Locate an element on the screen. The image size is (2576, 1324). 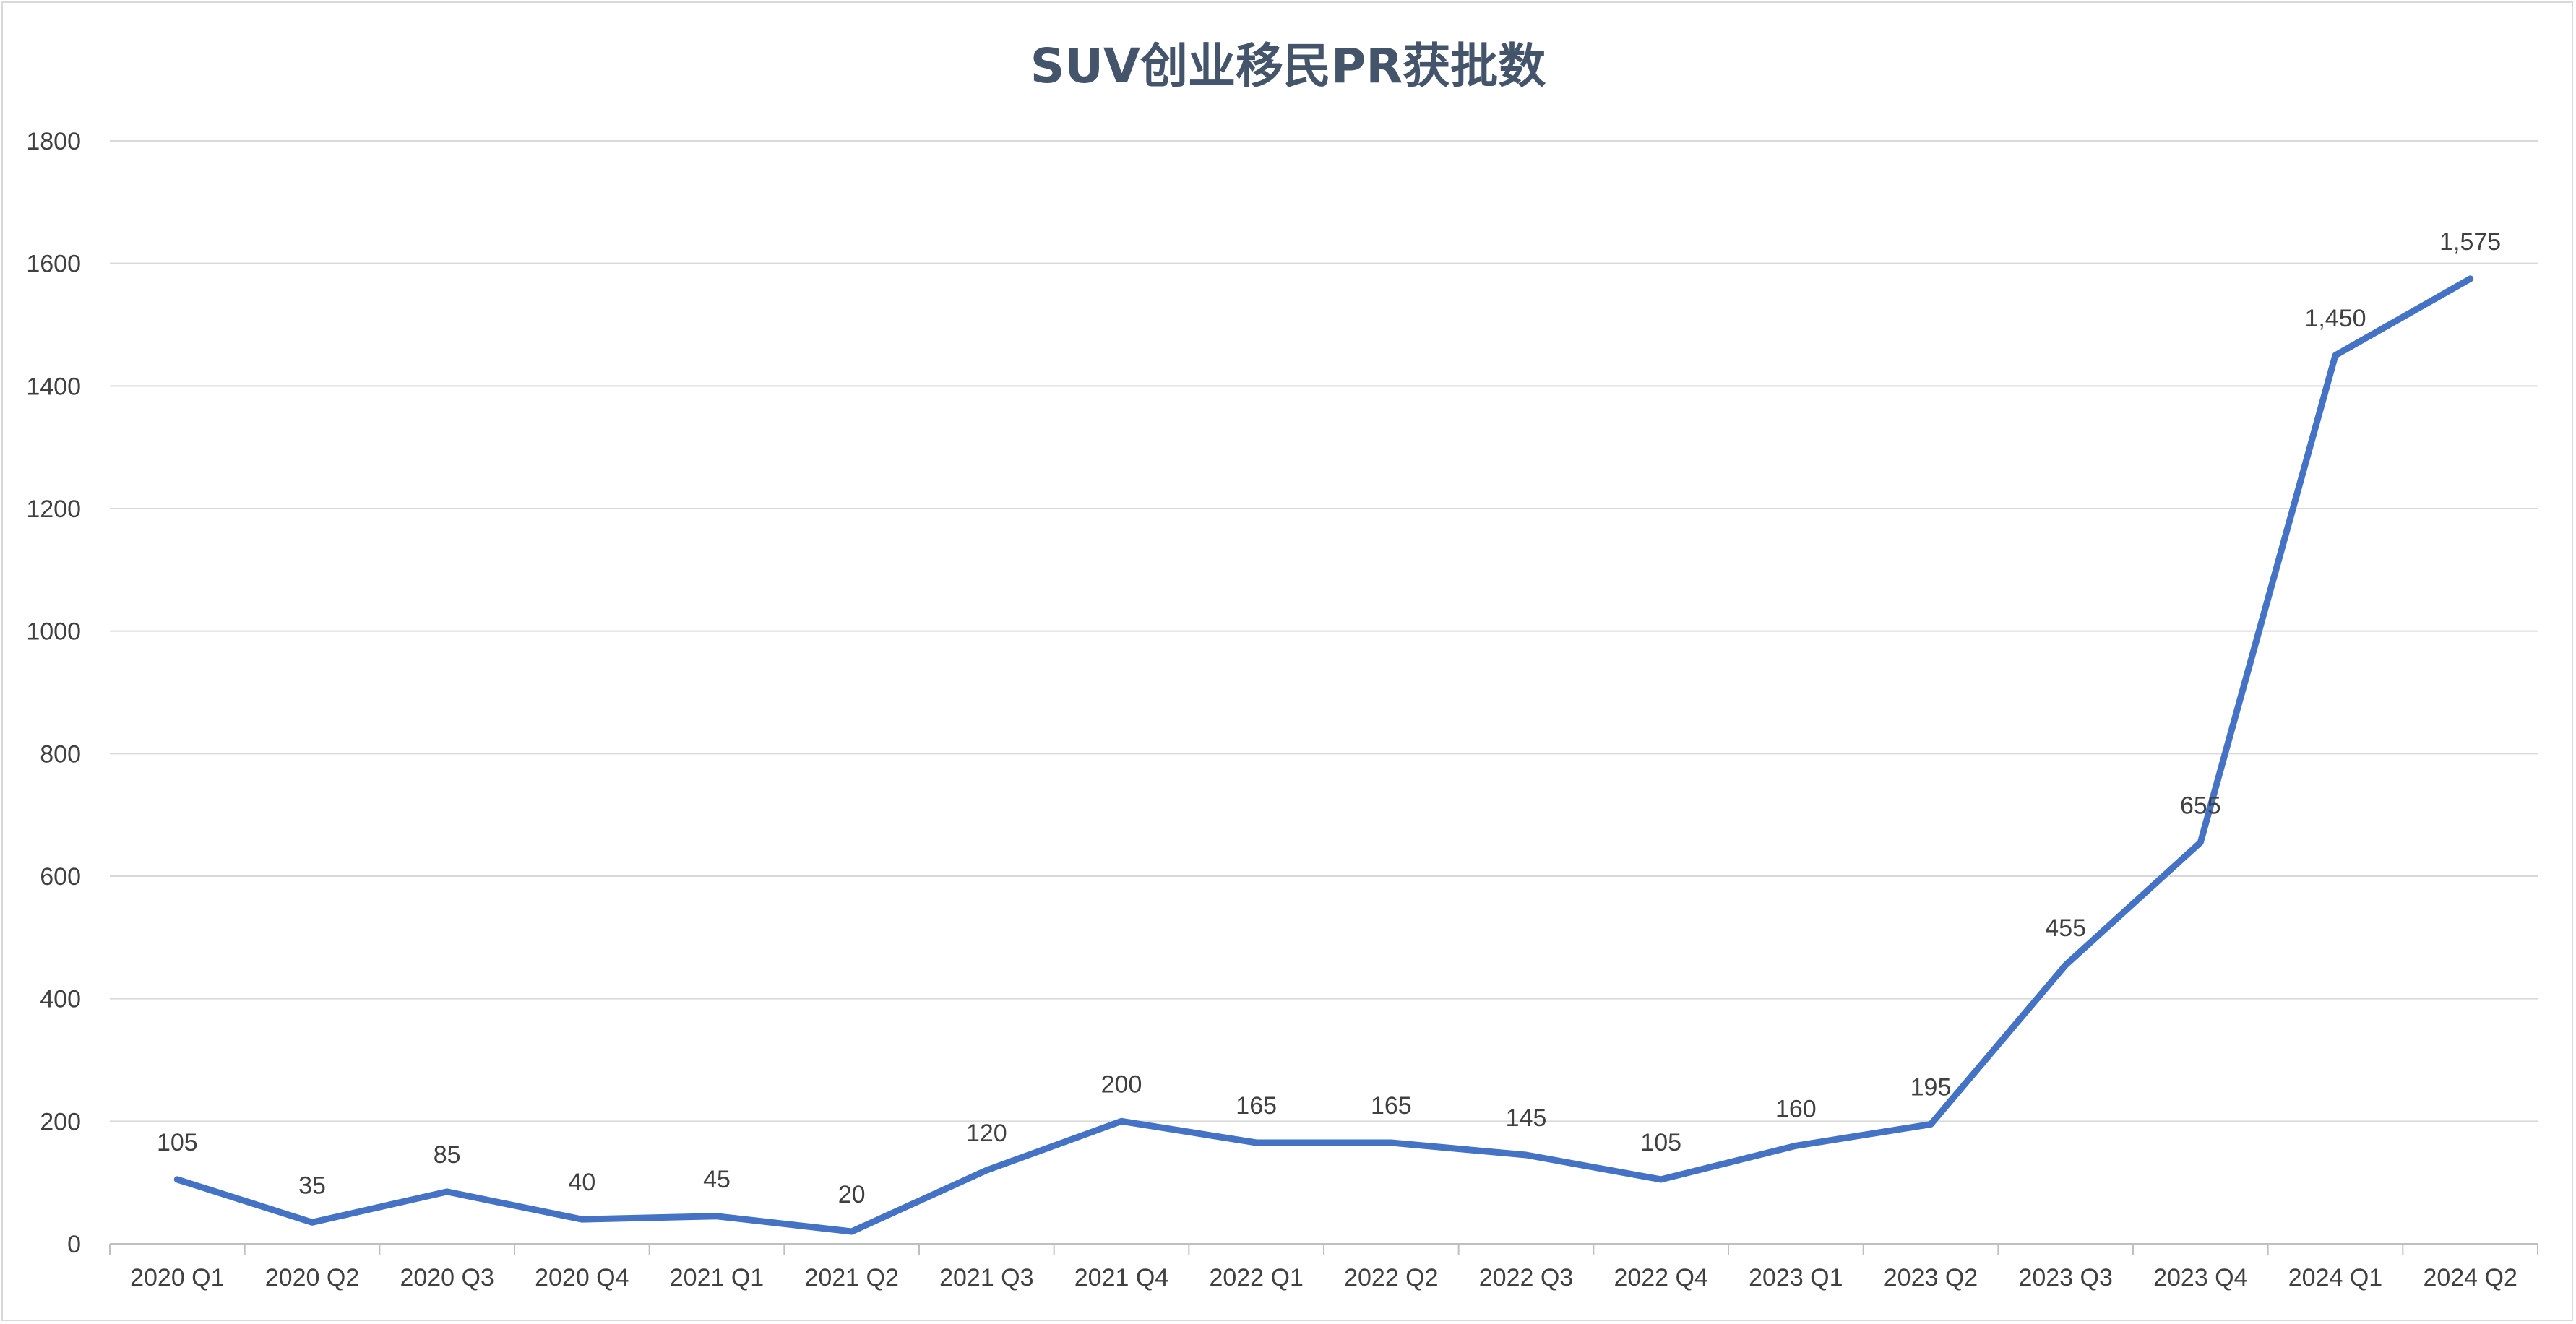
x-tick-label: 2020 Q4 is located at coordinates (582, 1277).